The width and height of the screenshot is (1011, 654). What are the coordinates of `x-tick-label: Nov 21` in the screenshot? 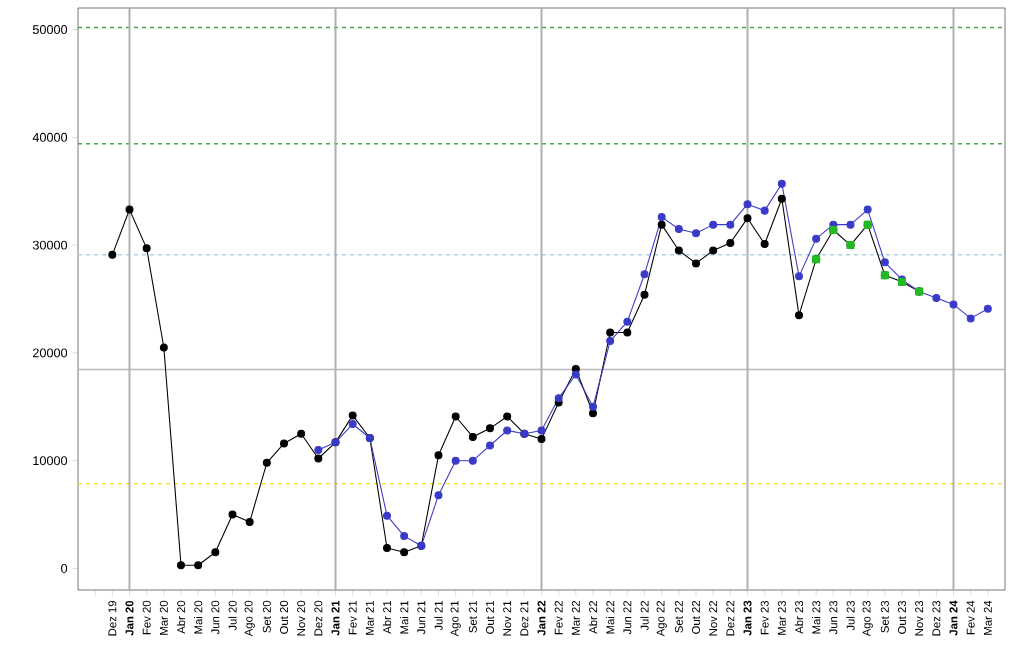 It's located at (507, 618).